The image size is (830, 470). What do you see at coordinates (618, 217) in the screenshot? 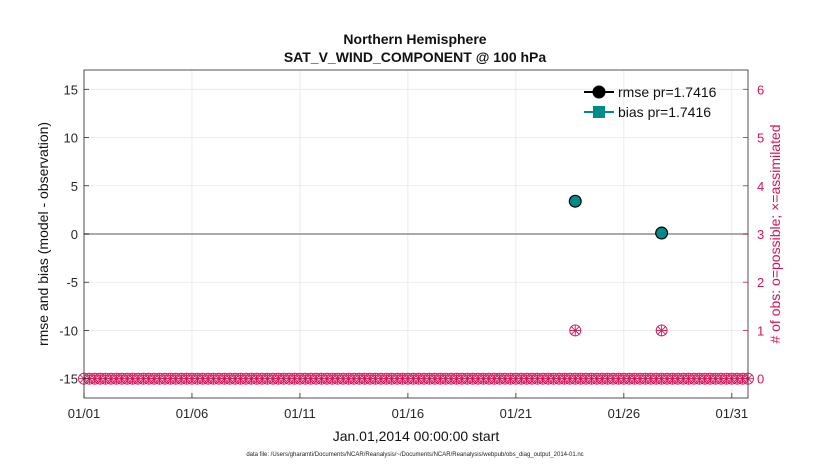
I see `series-markers` at bounding box center [618, 217].